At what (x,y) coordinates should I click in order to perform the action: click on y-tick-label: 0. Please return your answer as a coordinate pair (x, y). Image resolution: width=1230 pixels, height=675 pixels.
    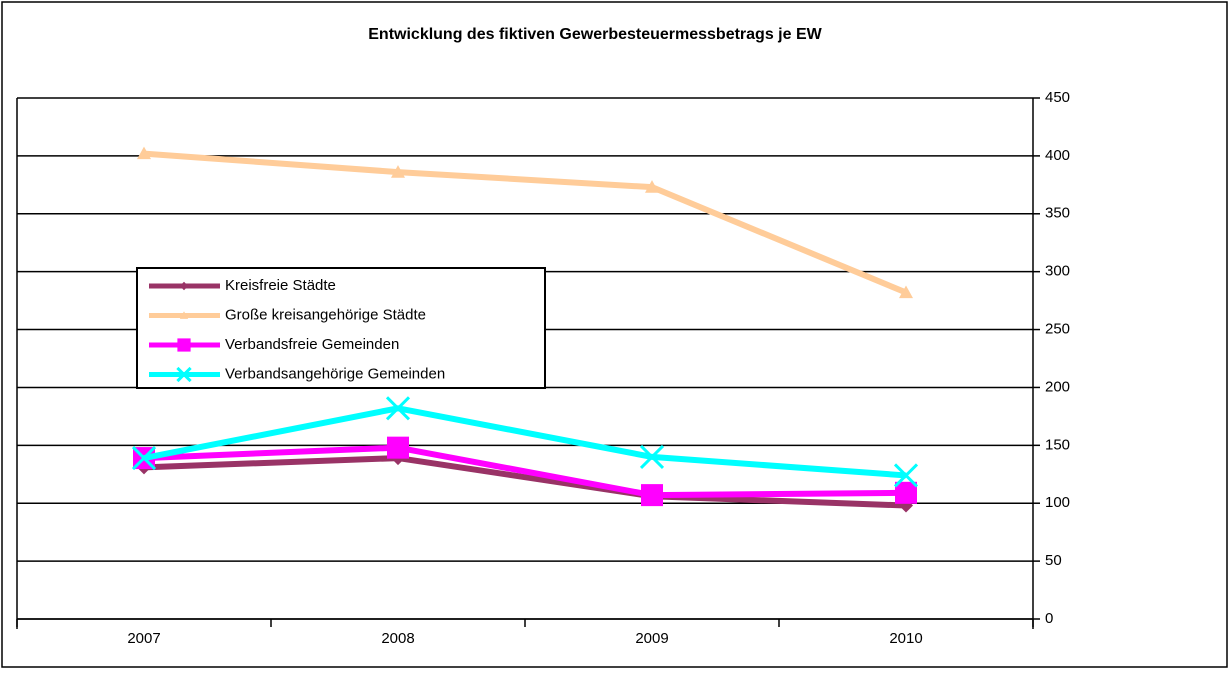
    Looking at the image, I should click on (1049, 618).